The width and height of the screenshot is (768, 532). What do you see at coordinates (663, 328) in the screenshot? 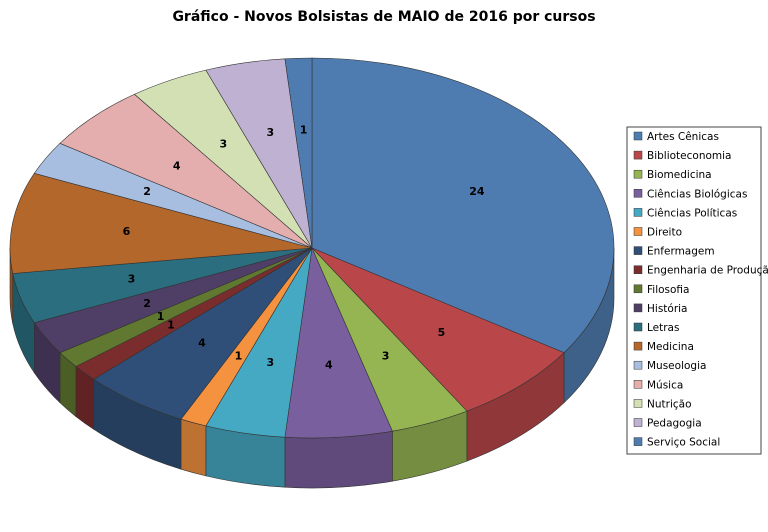
I see `legend-label: Letras` at bounding box center [663, 328].